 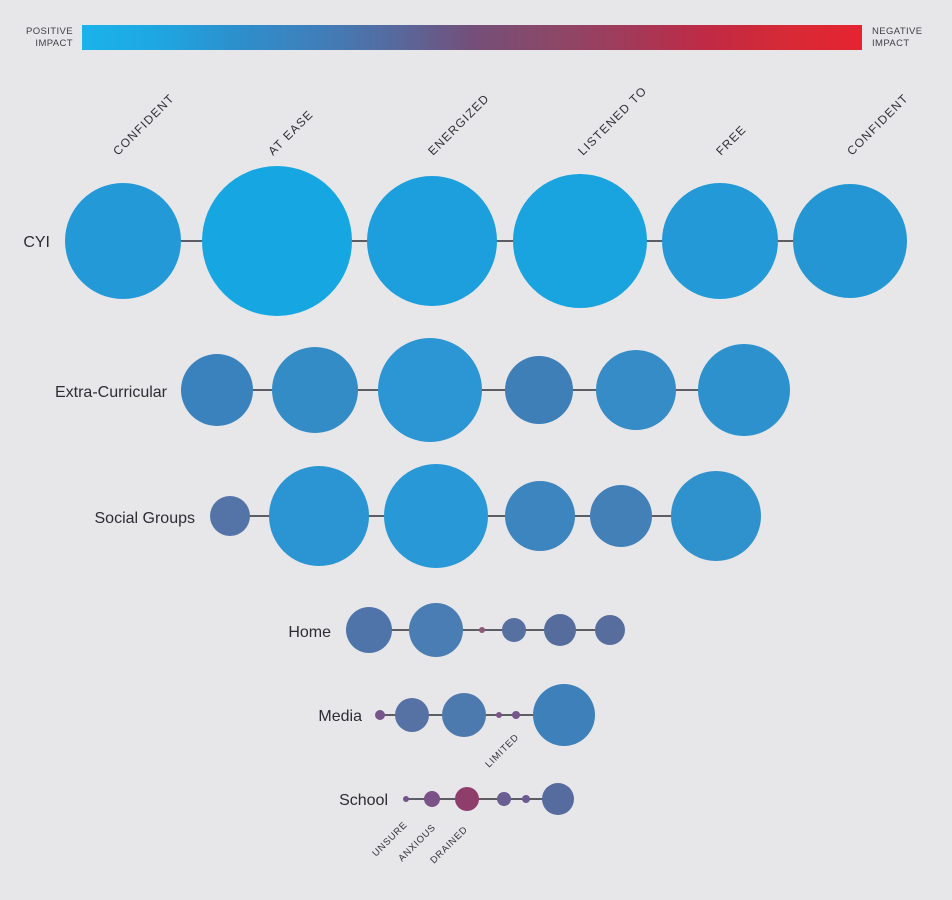 What do you see at coordinates (290, 132) in the screenshot?
I see `column-label: AT EASE` at bounding box center [290, 132].